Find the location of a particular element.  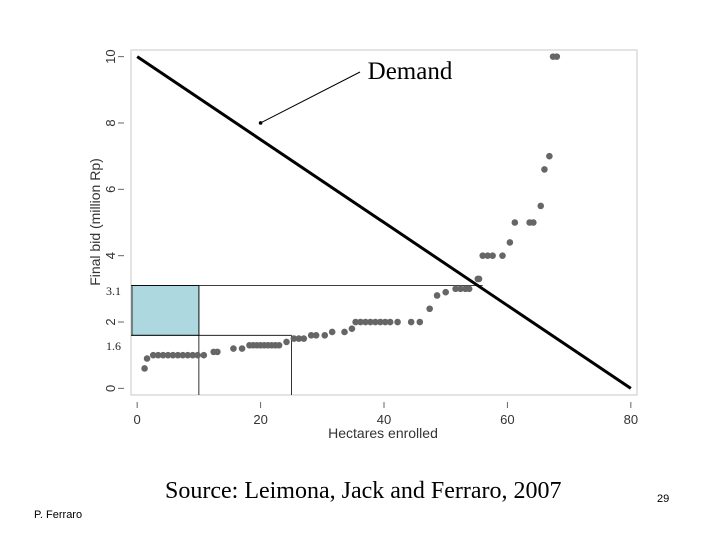

annotation-pointer-tip is located at coordinates (260, 123).